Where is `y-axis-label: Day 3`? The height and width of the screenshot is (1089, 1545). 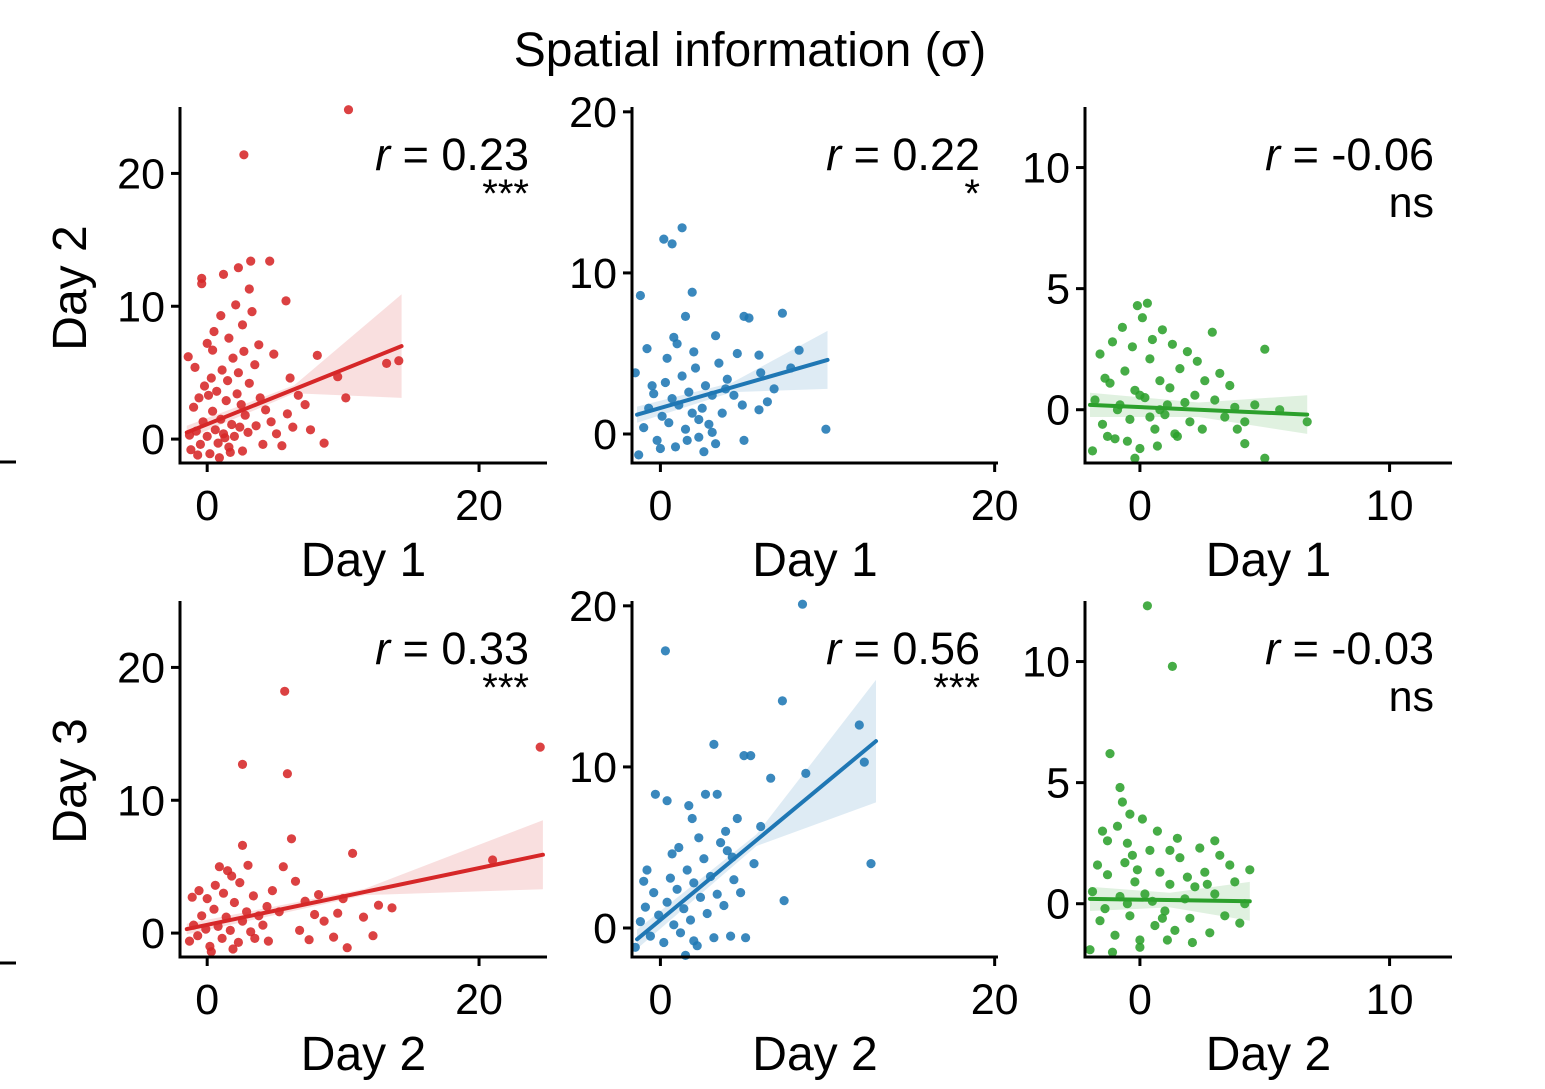 y-axis-label: Day 3 is located at coordinates (70, 780).